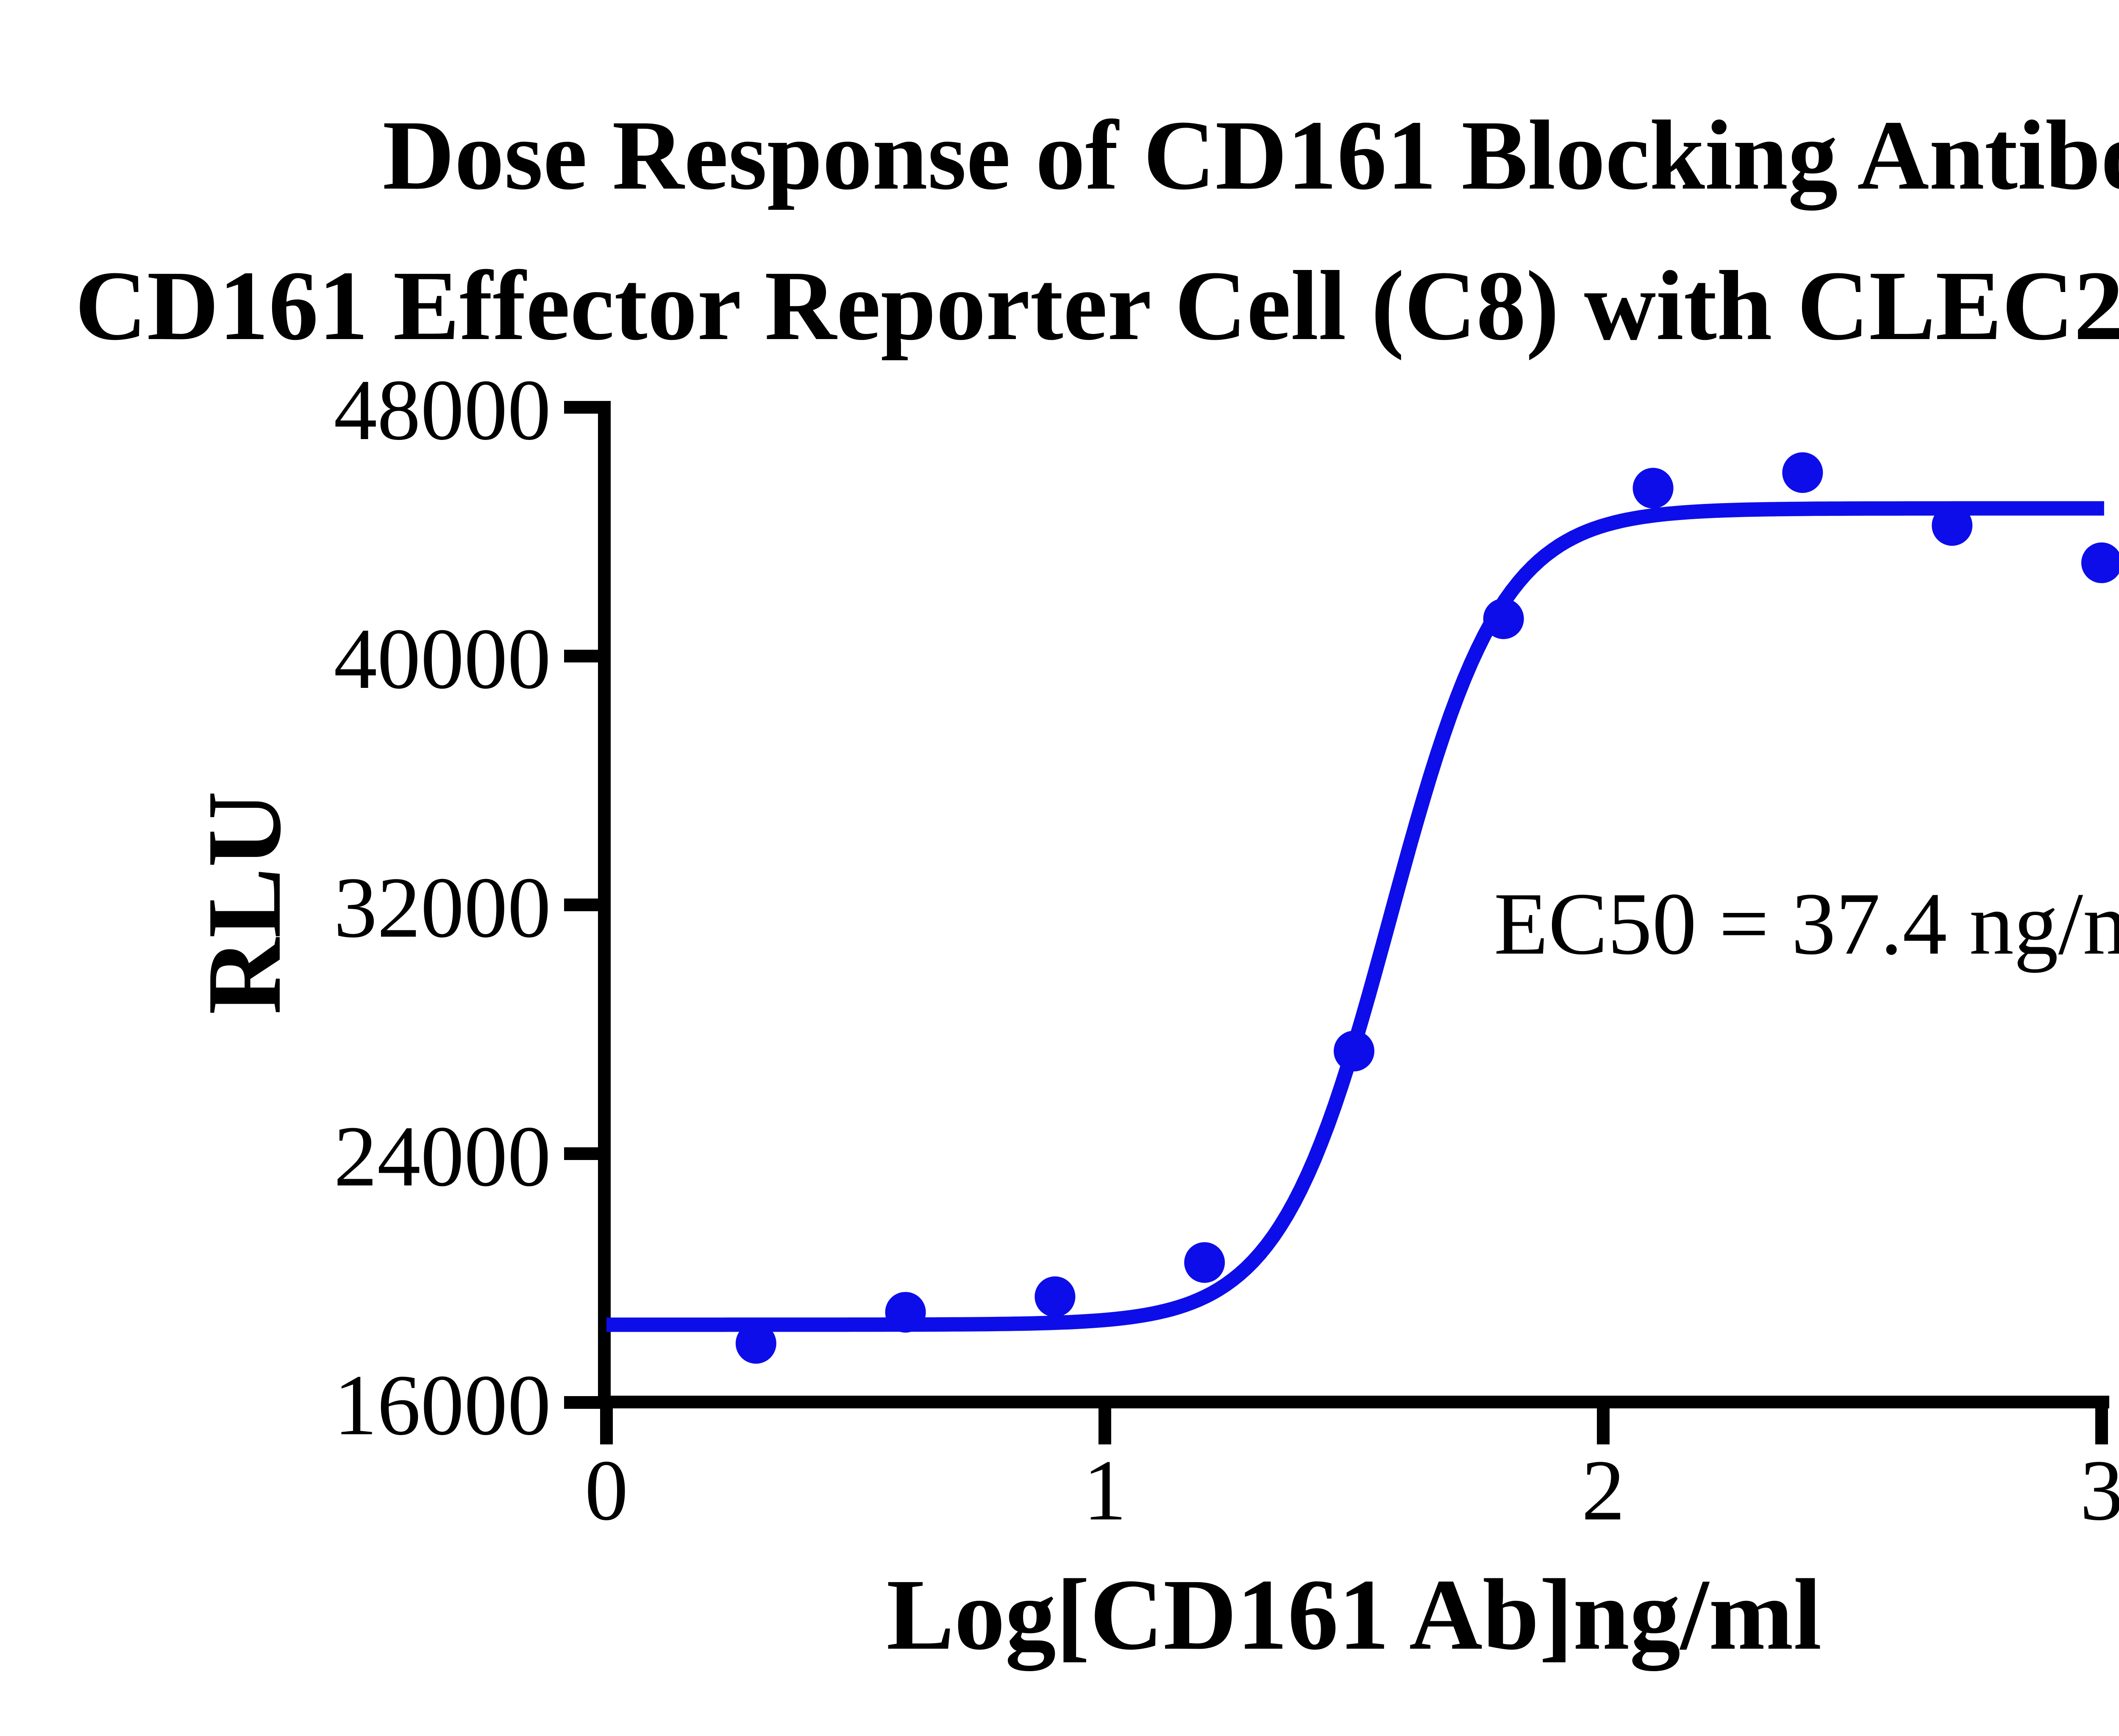 This screenshot has height=1736, width=2119. Describe the element at coordinates (1105, 1490) in the screenshot. I see `x-tick-label: 1` at that location.